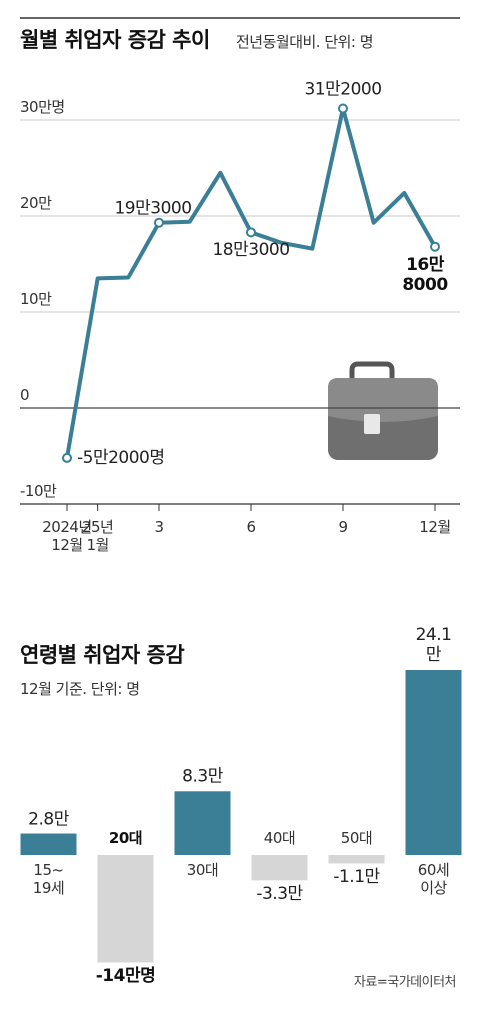 The image size is (480, 1010). I want to click on x-tick-label: 2024년 12월, so click(67, 536).